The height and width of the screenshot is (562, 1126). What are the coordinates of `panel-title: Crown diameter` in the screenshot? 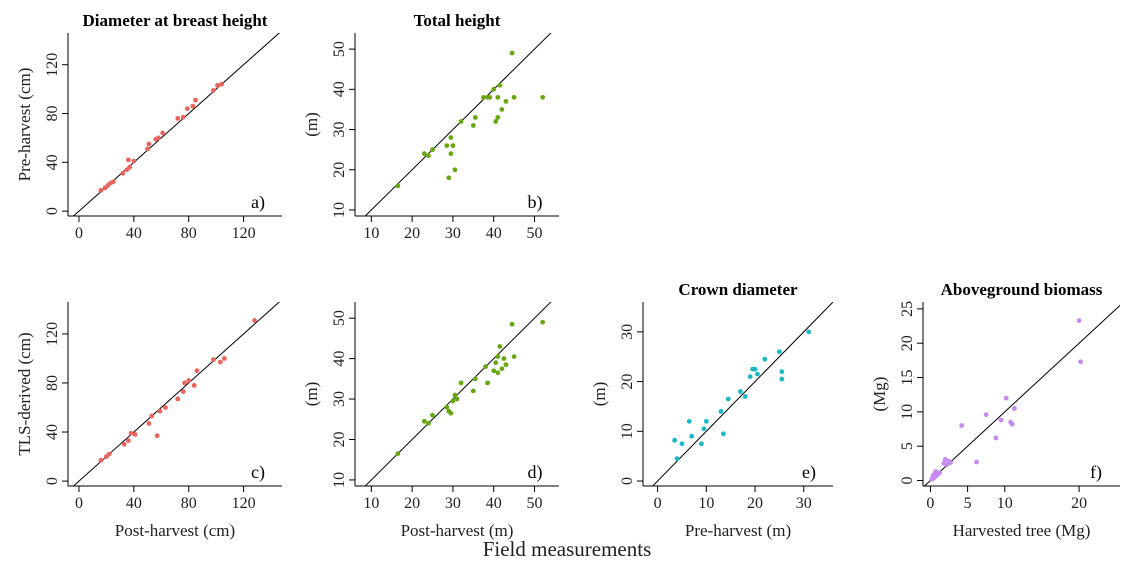 It's located at (738, 289).